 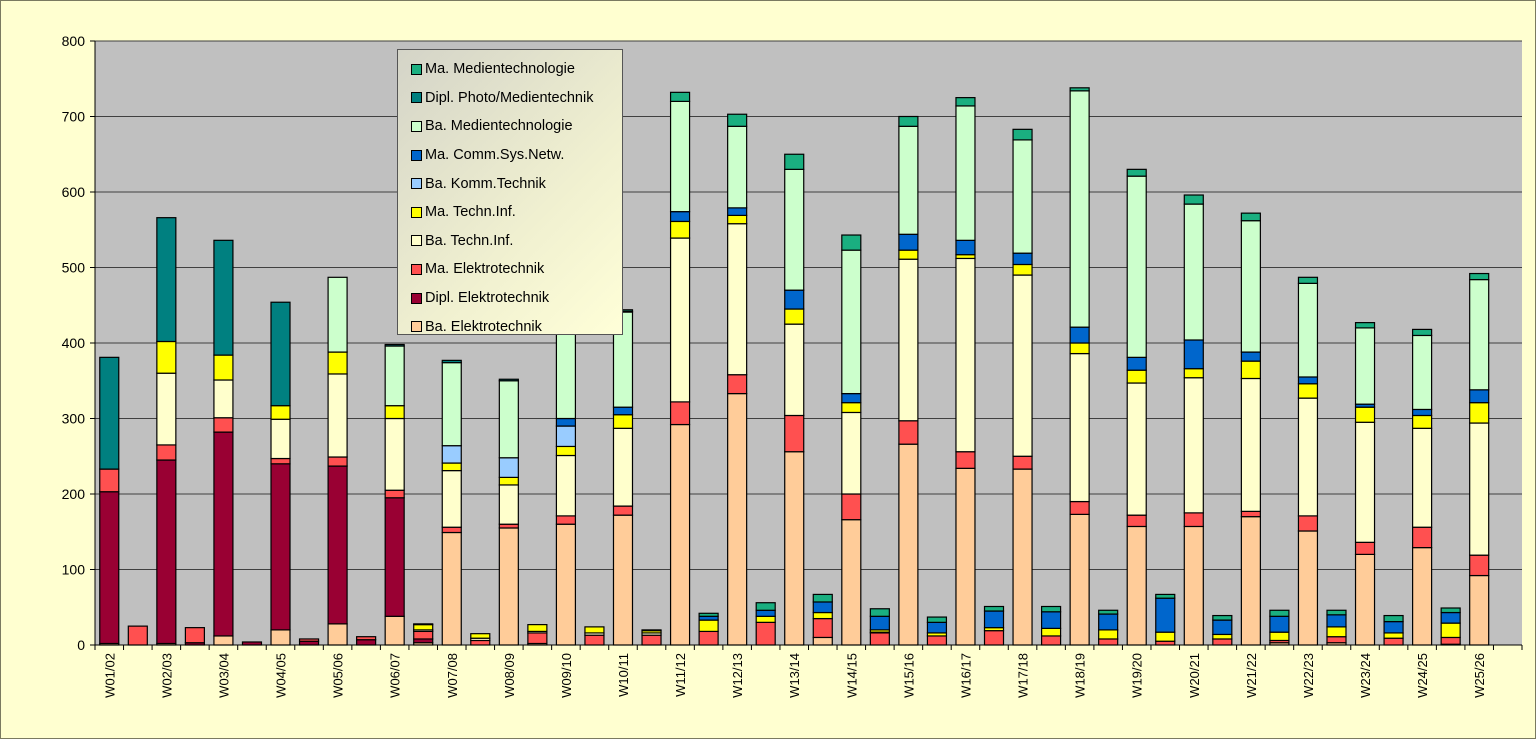 I want to click on y-tick-label: 600, so click(x=74, y=192).